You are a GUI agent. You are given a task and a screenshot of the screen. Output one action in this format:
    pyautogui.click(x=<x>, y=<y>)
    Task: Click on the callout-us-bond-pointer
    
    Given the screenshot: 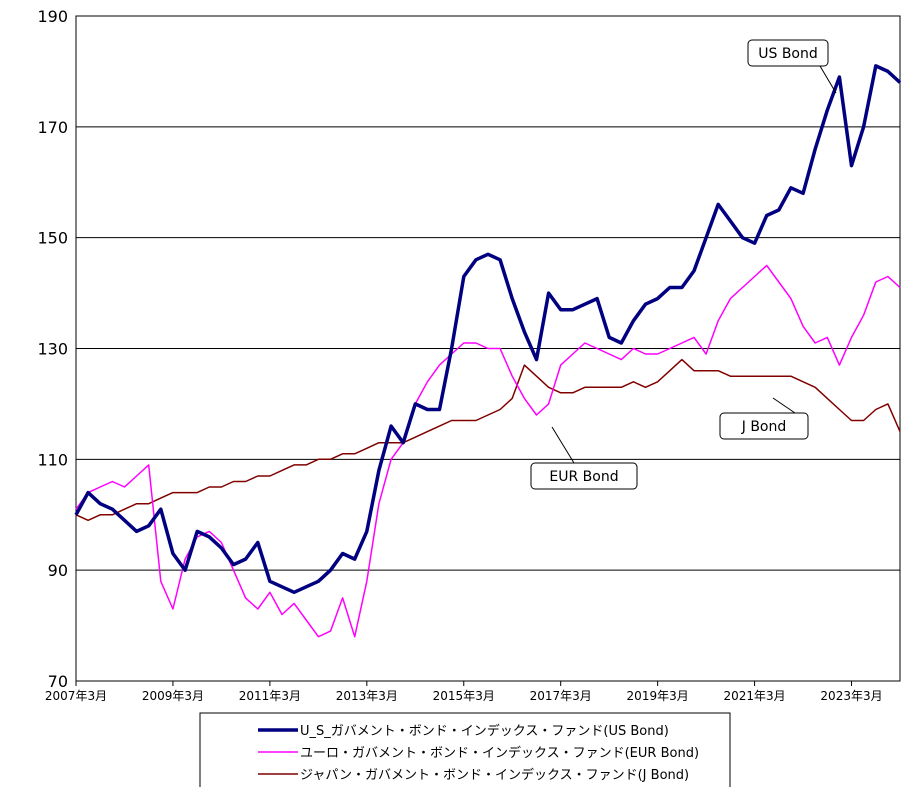 What is the action you would take?
    pyautogui.click(x=828, y=79)
    